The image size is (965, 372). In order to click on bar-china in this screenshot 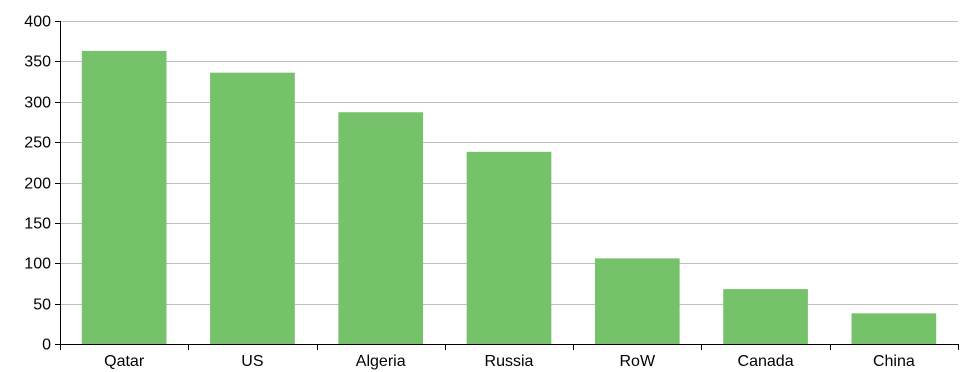, I will do `click(894, 328)`.